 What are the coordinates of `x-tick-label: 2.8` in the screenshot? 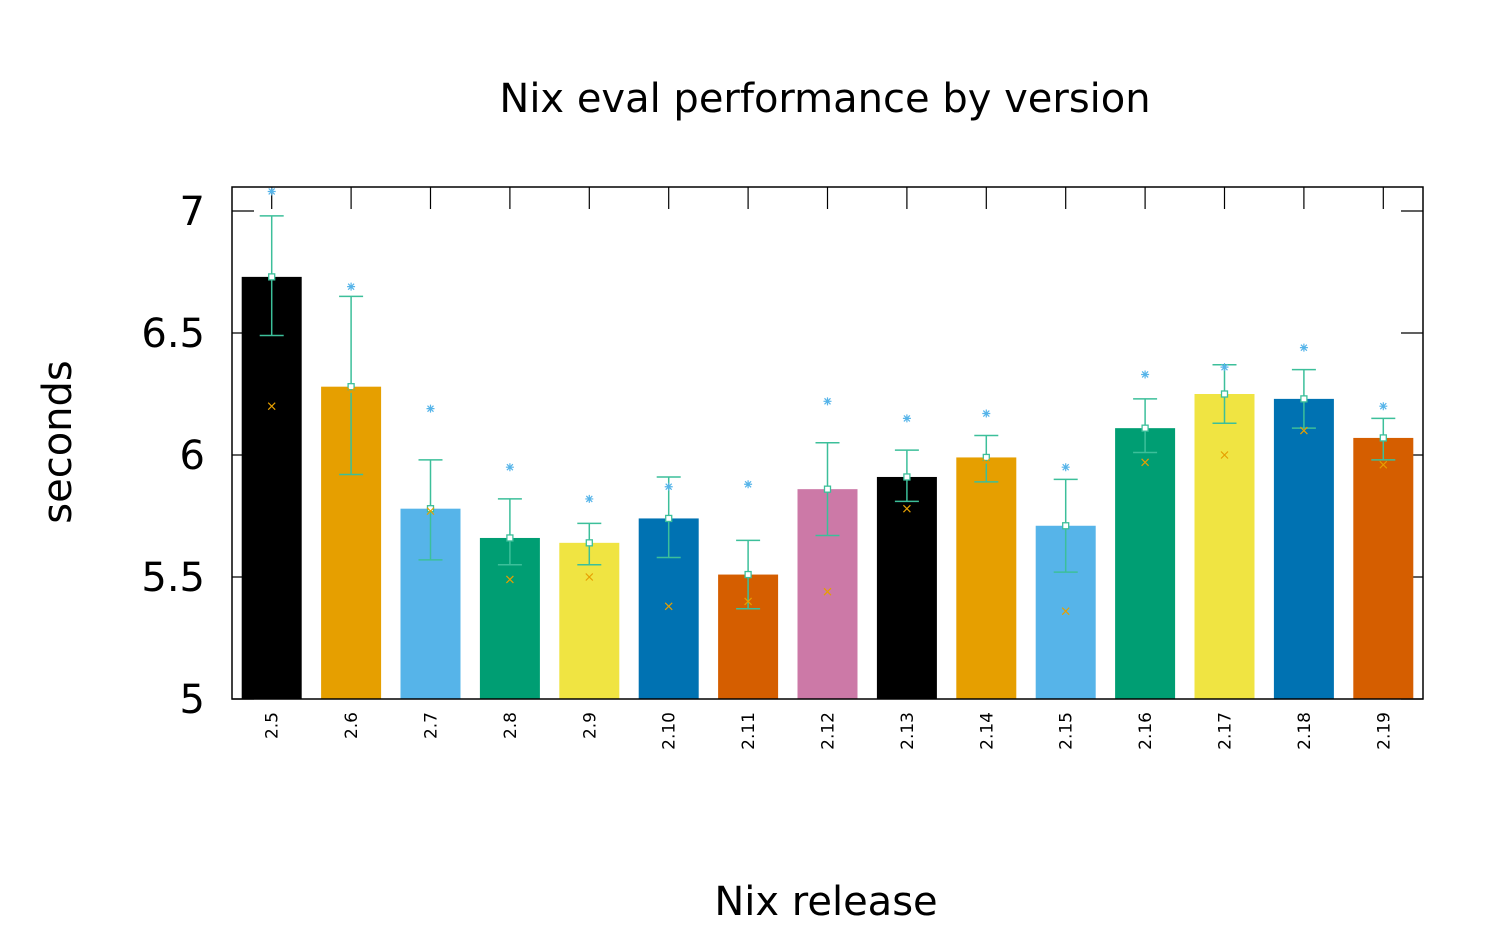 It's located at (511, 725).